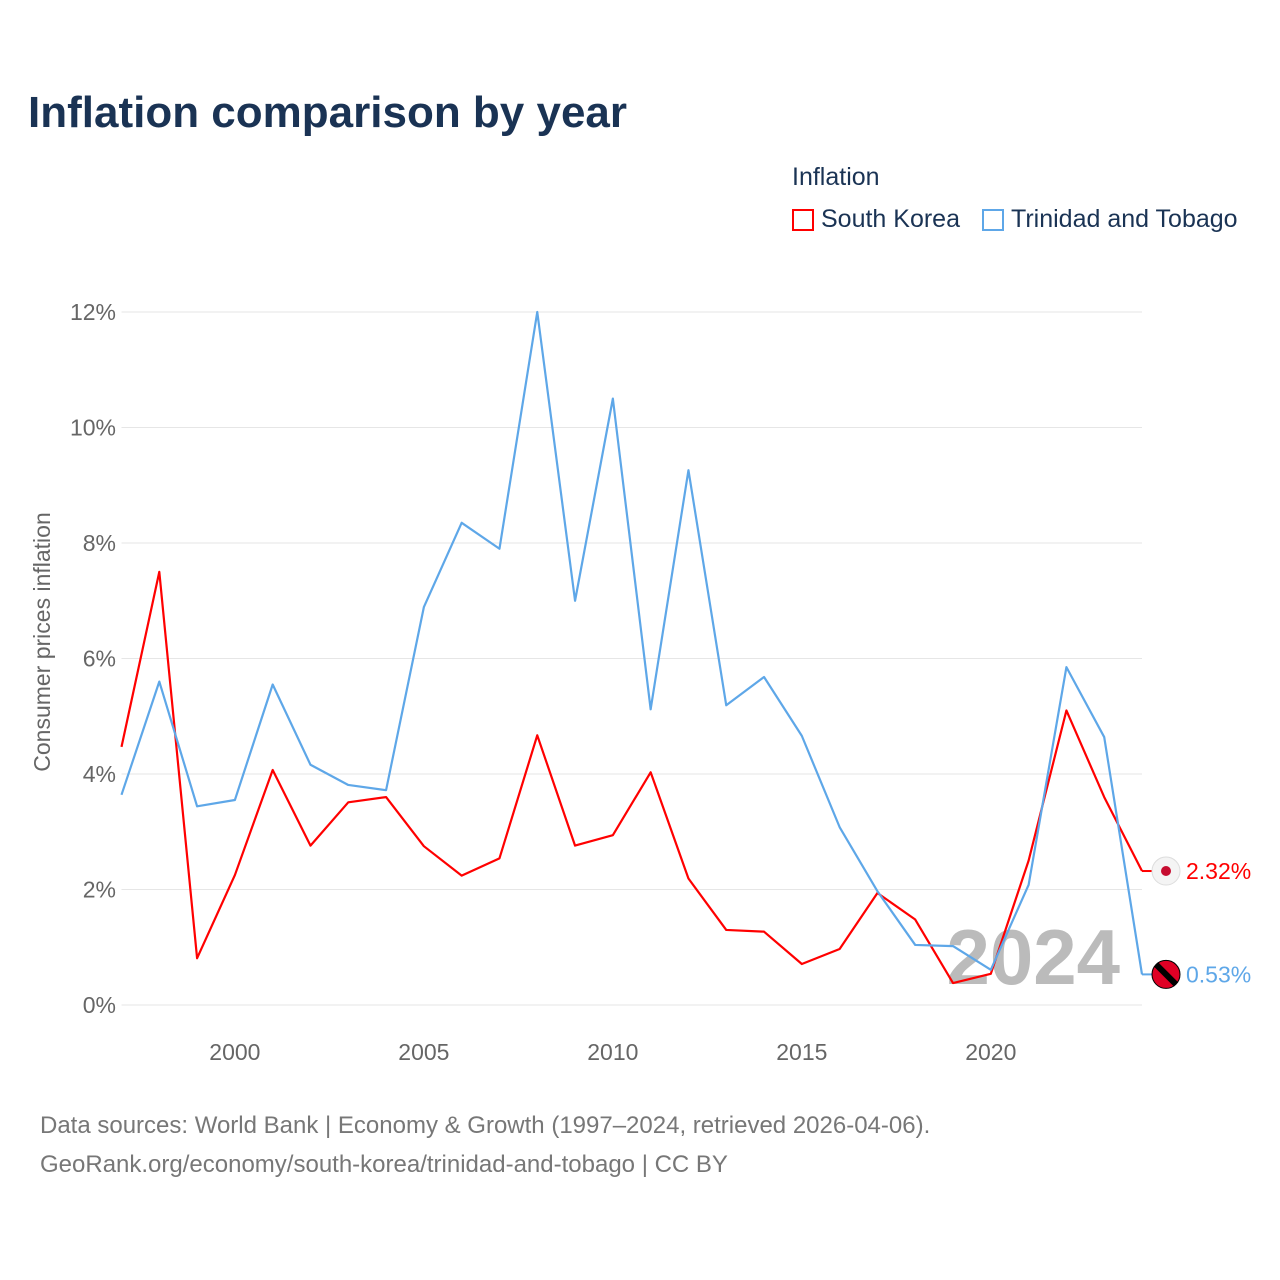 Image resolution: width=1280 pixels, height=1280 pixels. I want to click on end-value-label: 2.32%, so click(1218, 871).